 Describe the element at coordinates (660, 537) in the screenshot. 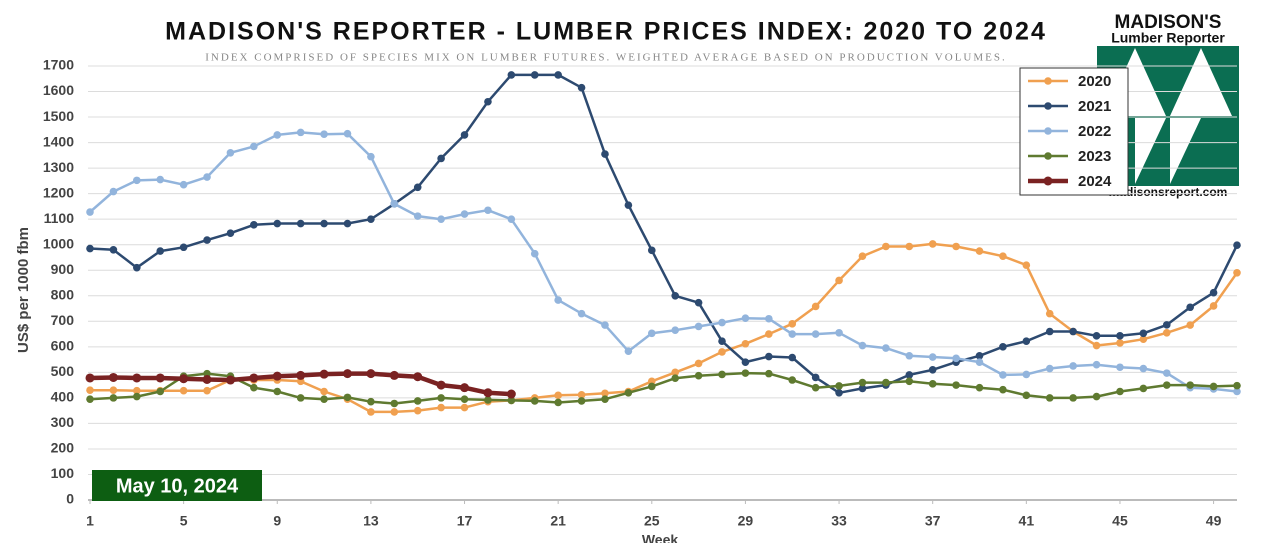

I see `x-axis-label: Week` at that location.